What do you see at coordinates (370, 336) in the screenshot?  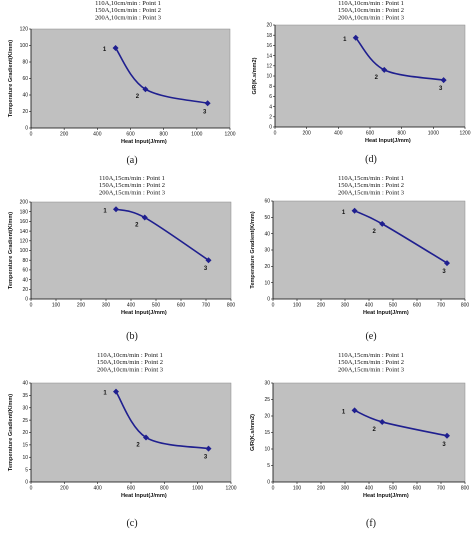 I see `panel-label: (e)` at bounding box center [370, 336].